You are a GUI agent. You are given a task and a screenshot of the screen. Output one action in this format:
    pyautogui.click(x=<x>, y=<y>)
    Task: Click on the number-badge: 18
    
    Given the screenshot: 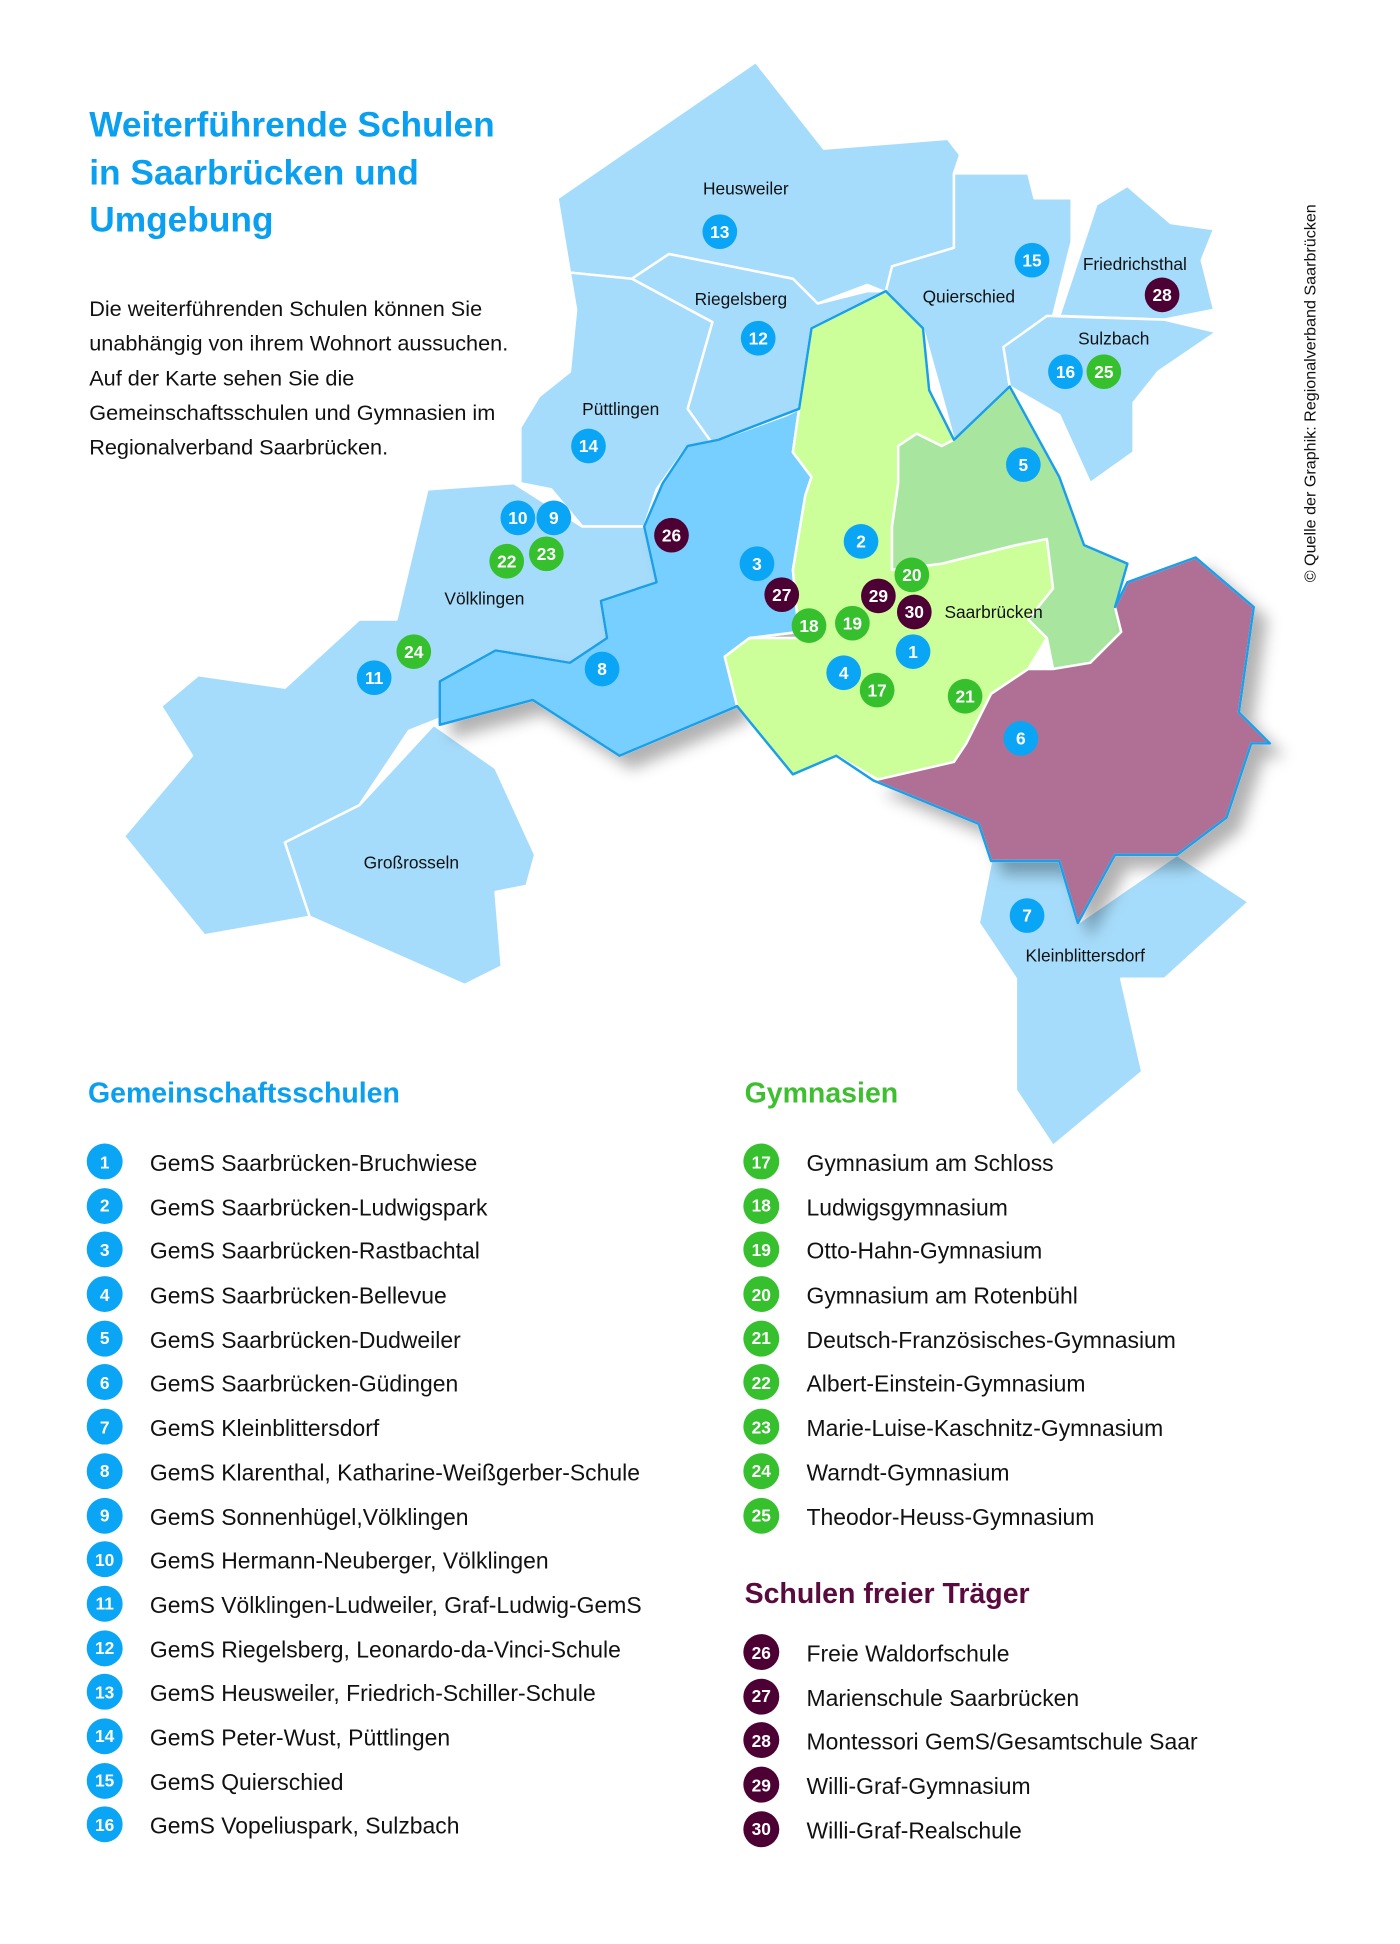 What is the action you would take?
    pyautogui.click(x=761, y=1205)
    